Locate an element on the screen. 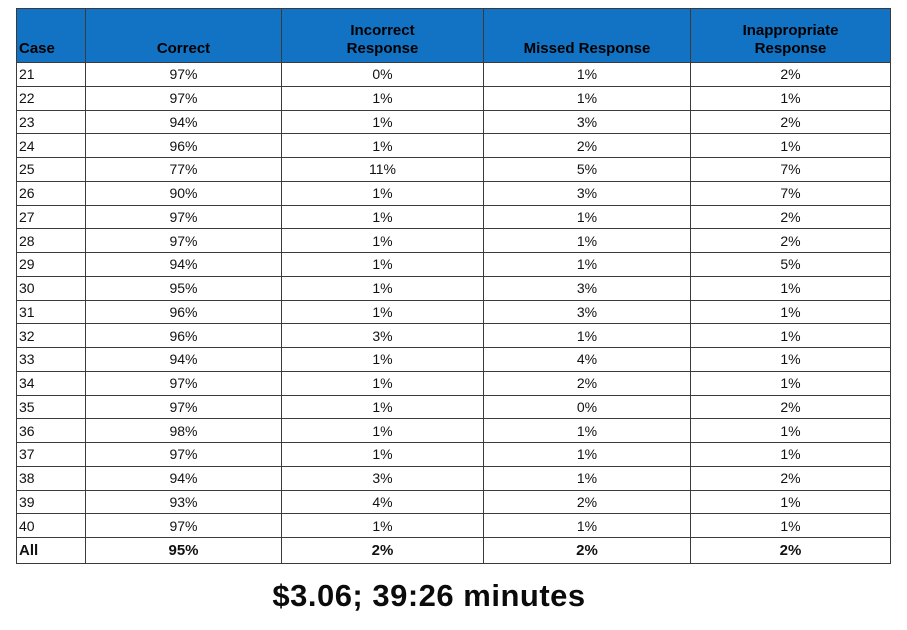 The height and width of the screenshot is (630, 907). value-cell: 98% is located at coordinates (183, 430).